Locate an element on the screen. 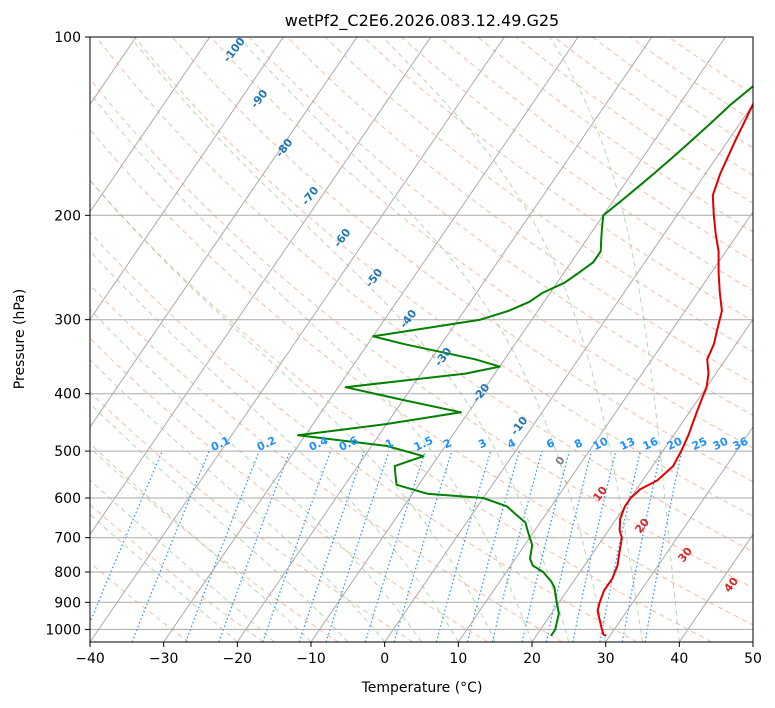 This screenshot has height=708, width=775. mixing-ratio-label: 1 is located at coordinates (389, 443).